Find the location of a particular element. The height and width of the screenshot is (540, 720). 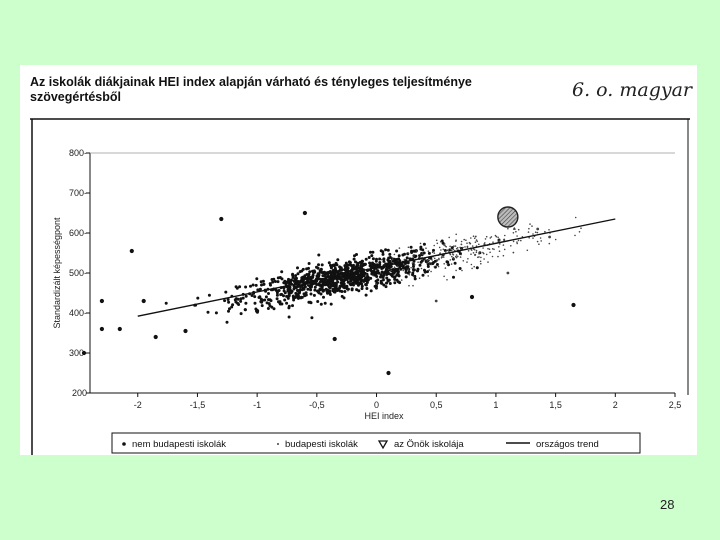

x-tick-label: -0,5 is located at coordinates (317, 405).